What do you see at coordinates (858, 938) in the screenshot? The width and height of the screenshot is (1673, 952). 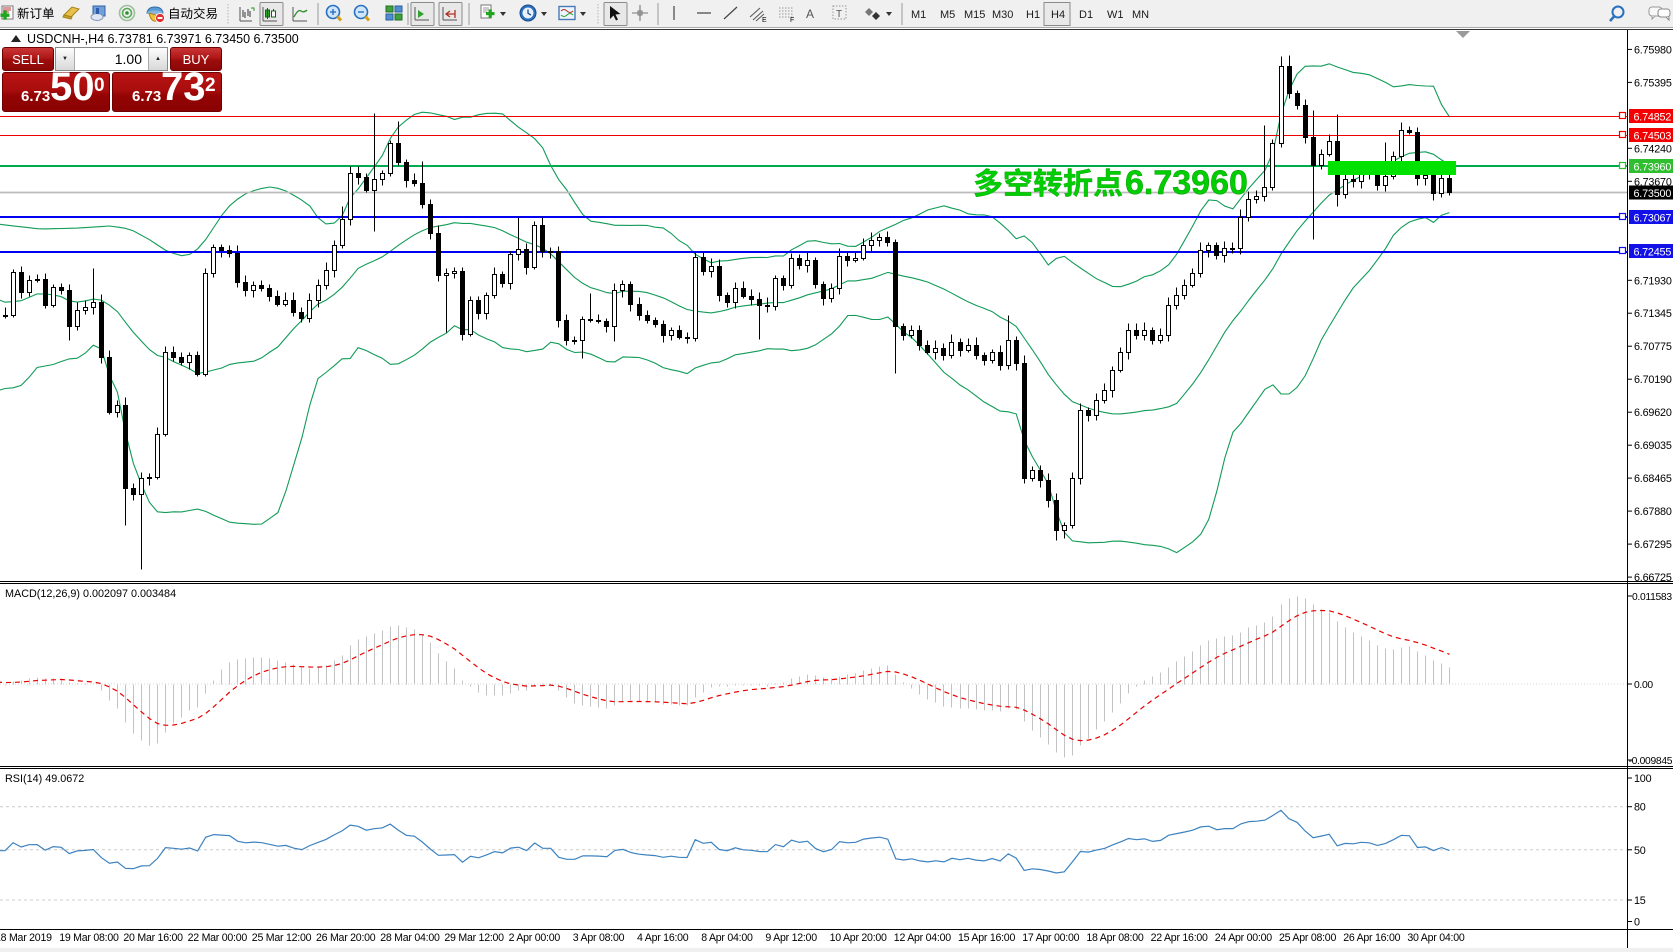 I see `svg-text: 10 Apr 20:00` at bounding box center [858, 938].